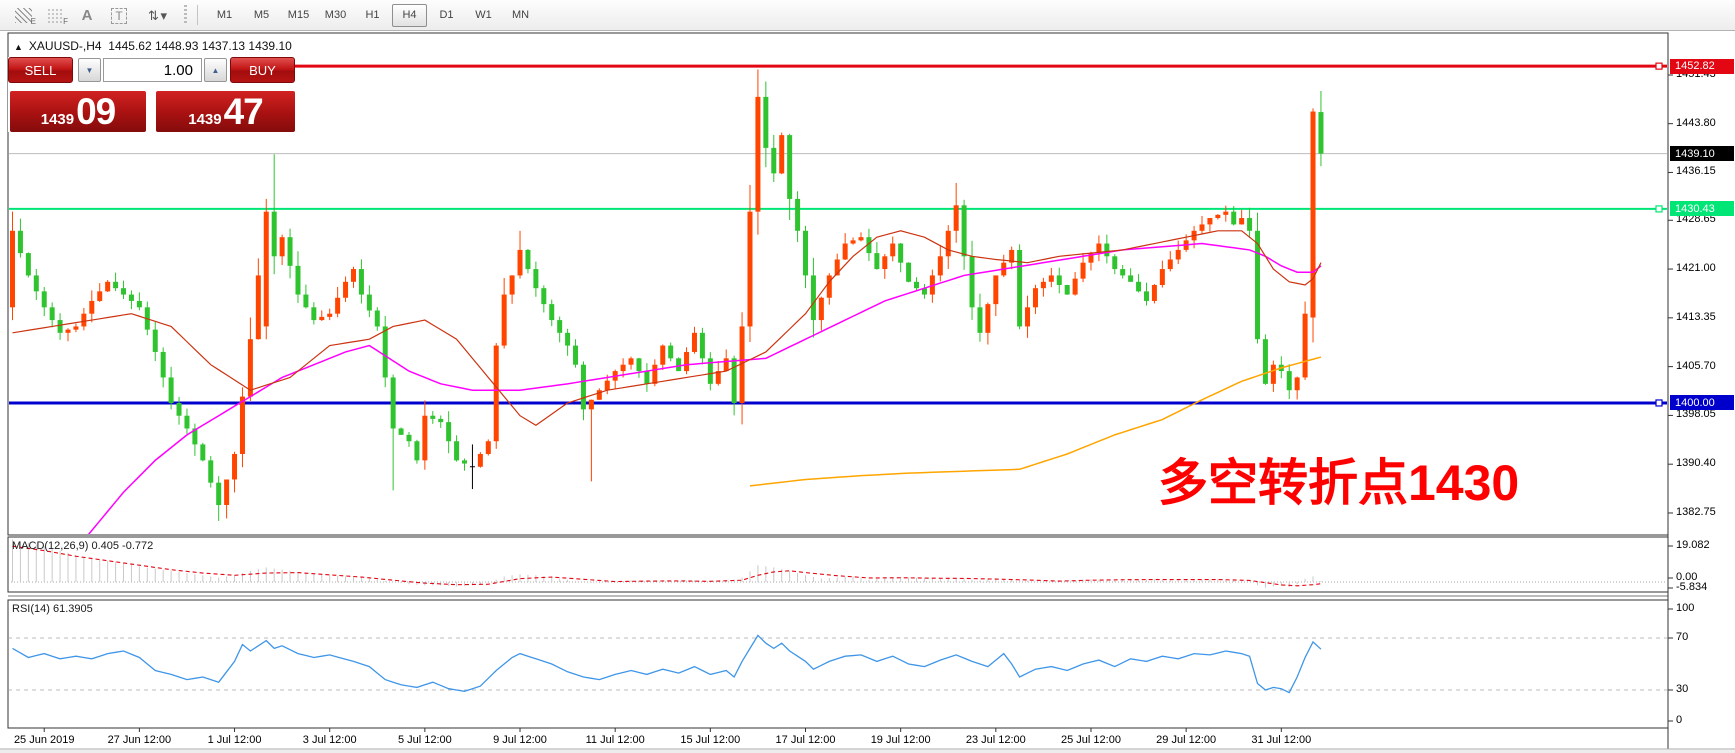 The height and width of the screenshot is (753, 1735). I want to click on time-axis-label: 25 Jul 12:00, so click(1091, 740).